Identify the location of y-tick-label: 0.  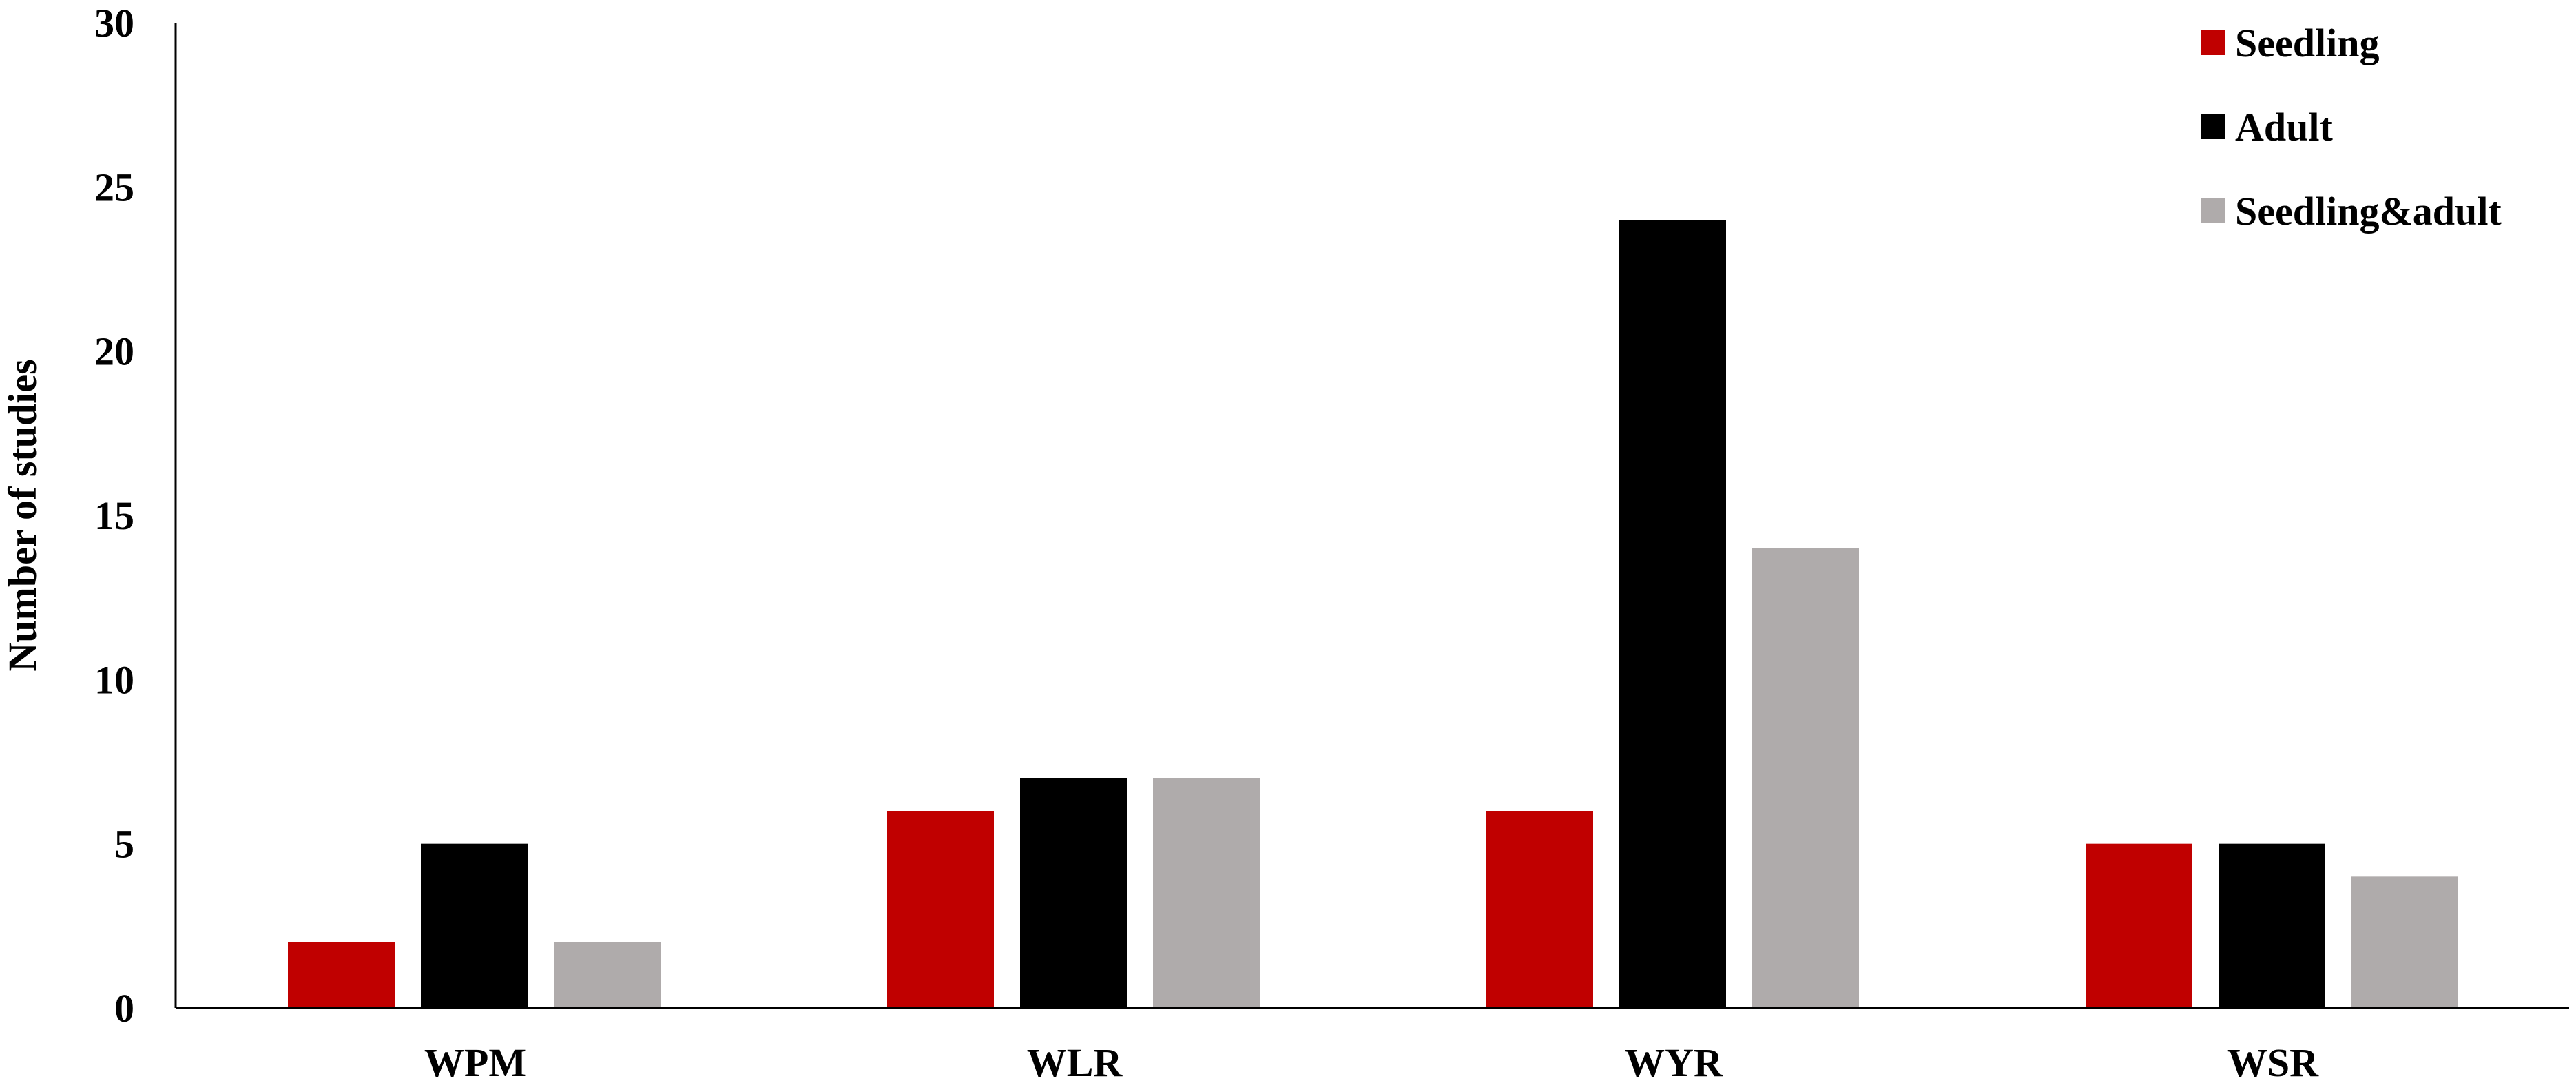
(124, 1008).